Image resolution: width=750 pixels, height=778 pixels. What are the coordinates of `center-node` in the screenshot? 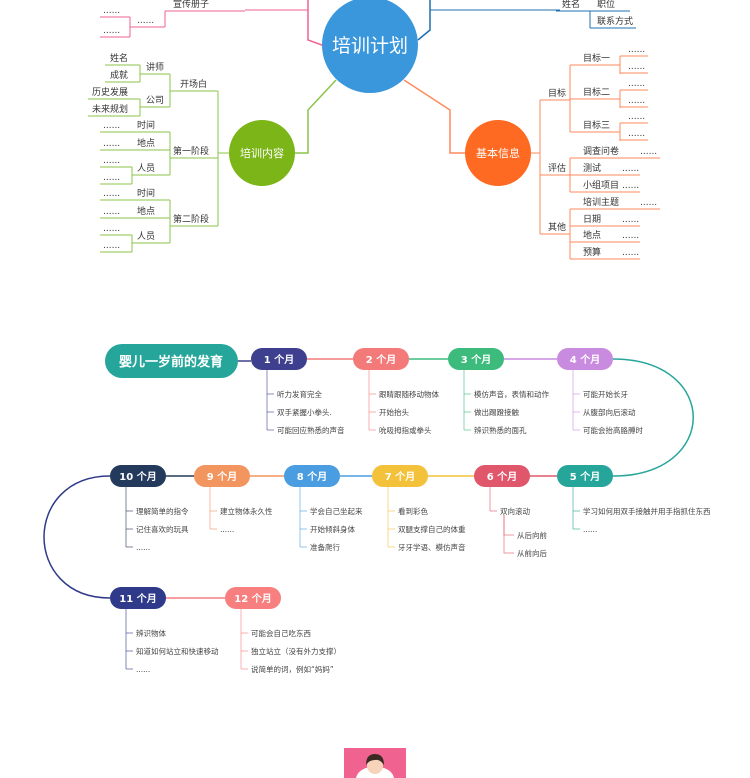 It's located at (370, 46).